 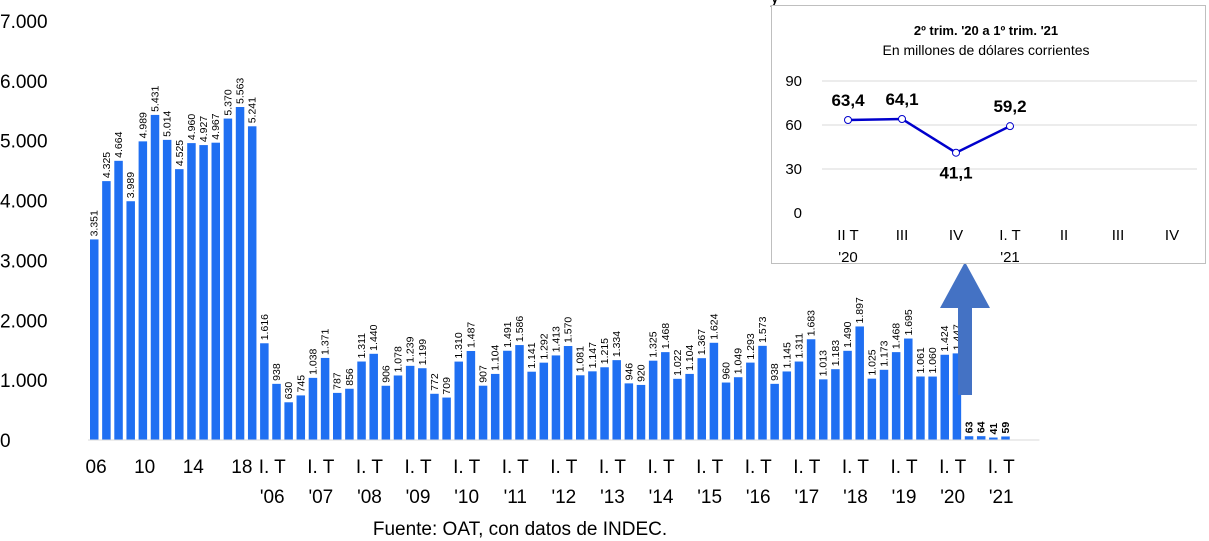 I want to click on bar-value-label: 856, so click(x=350, y=377).